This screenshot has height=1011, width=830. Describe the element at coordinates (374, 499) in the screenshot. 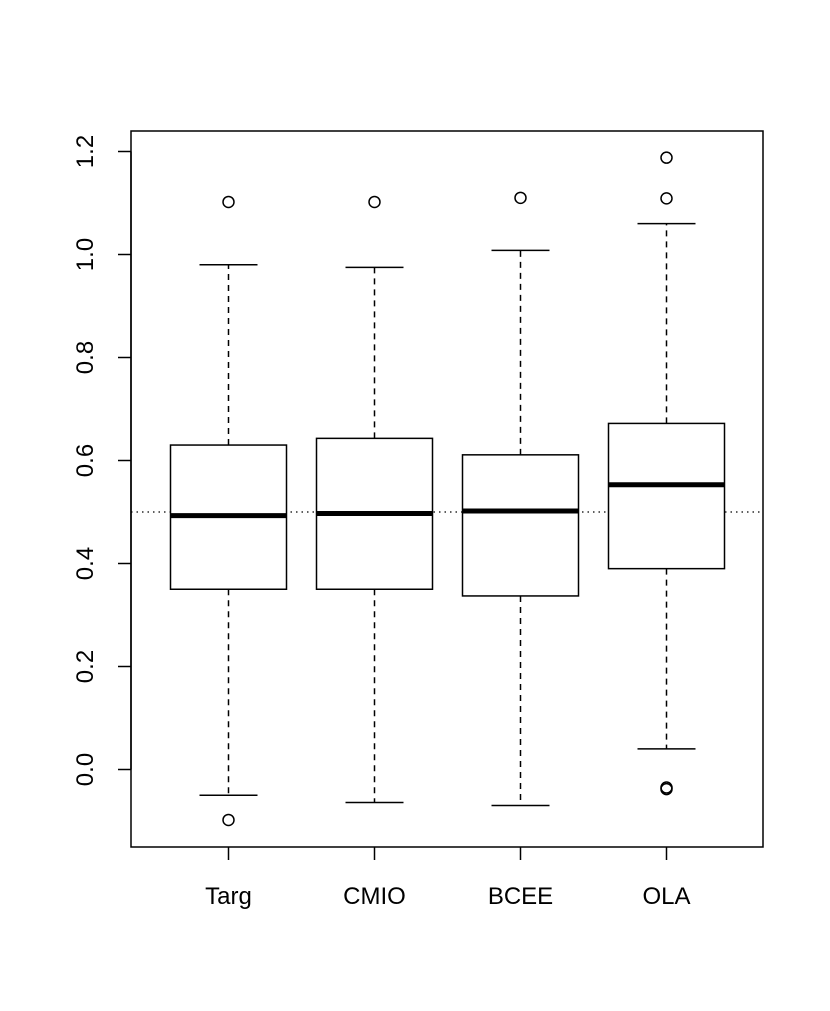

I see `box-cmio` at that location.